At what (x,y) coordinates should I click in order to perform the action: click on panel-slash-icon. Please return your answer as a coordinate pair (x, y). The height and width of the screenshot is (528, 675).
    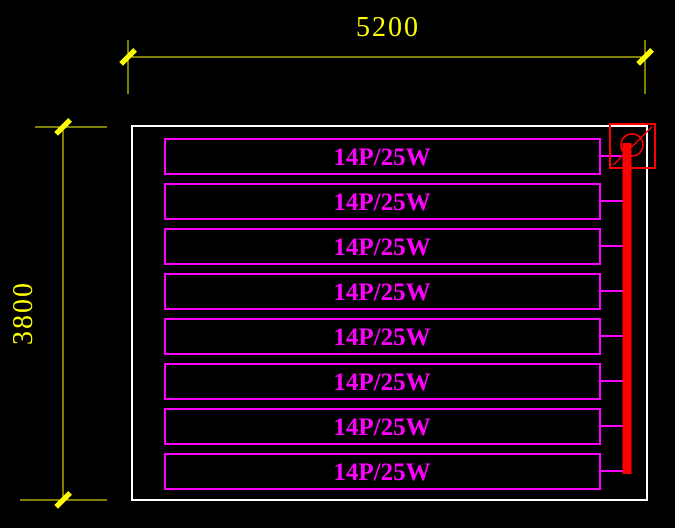
    Looking at the image, I should click on (632, 146).